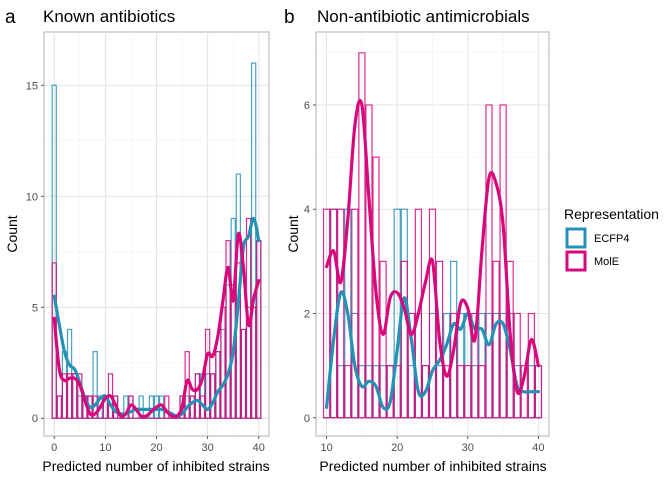  Describe the element at coordinates (12, 233) in the screenshot. I see `panel-a-y-axis-title: Count` at that location.